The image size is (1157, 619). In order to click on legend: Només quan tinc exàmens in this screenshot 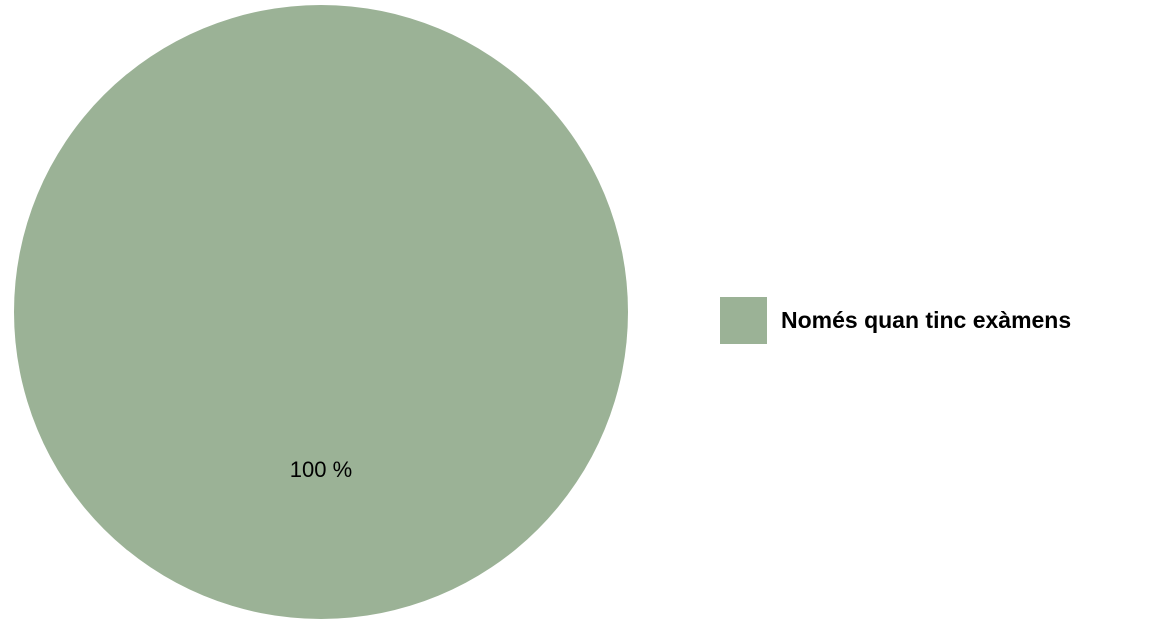, I will do `click(895, 320)`.